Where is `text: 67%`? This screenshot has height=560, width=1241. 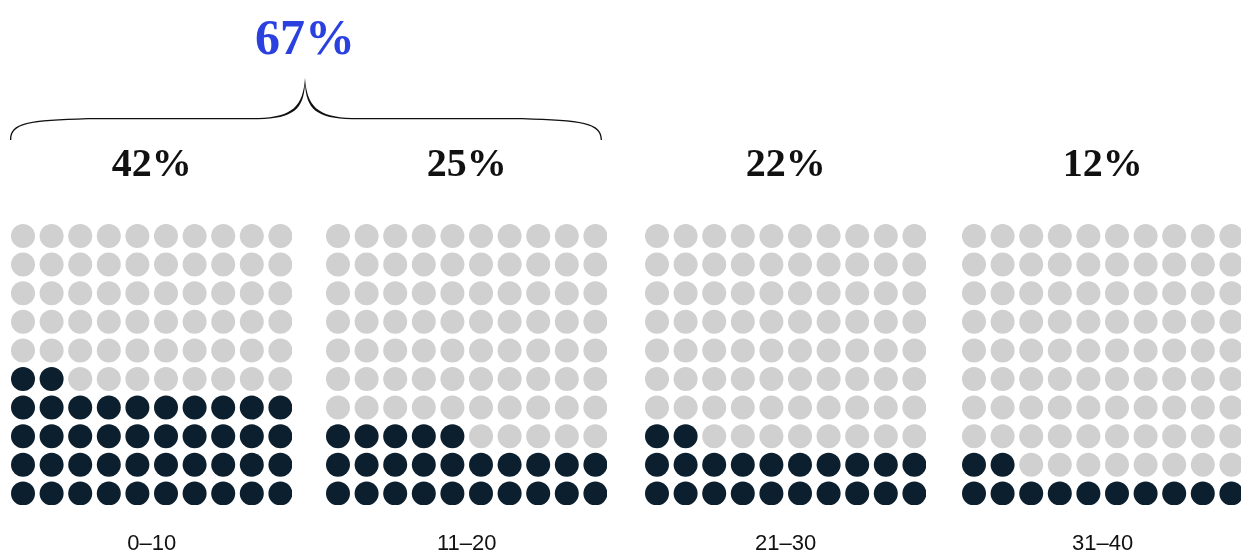 text: 67% is located at coordinates (305, 37).